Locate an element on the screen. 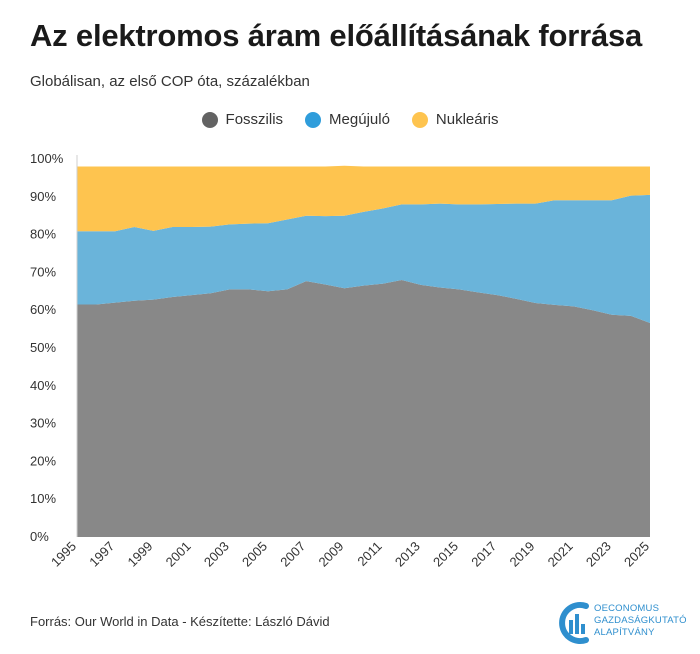 The image size is (700, 654). logo-line-2: GAZDASÁGKUTATÓ is located at coordinates (640, 620).